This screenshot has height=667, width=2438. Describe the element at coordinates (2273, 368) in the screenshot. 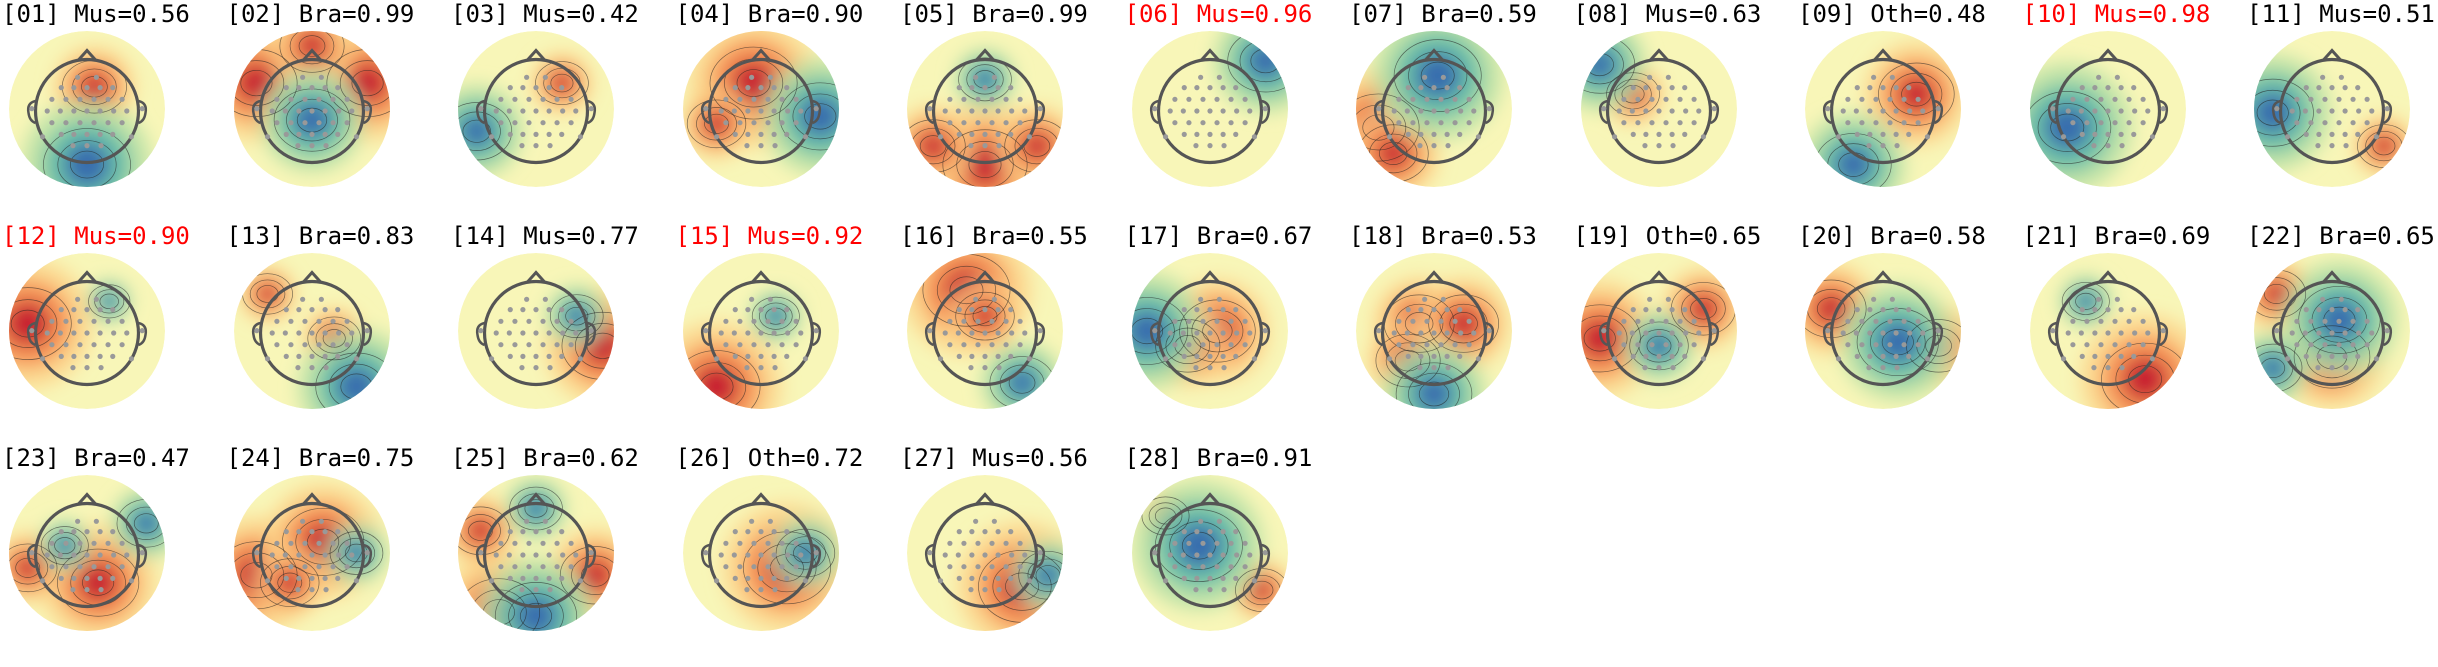

I see `negative-activation` at that location.